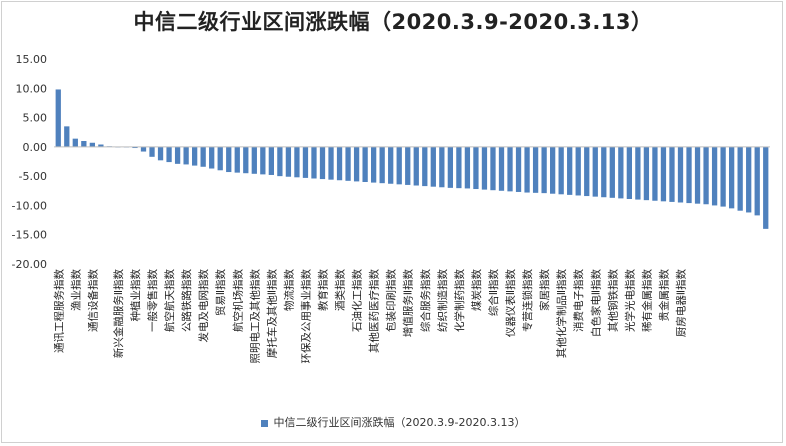 This screenshot has height=446, width=786. What do you see at coordinates (681, 303) in the screenshot?
I see `category-label: 厨房电器Ⅱ指数` at bounding box center [681, 303].